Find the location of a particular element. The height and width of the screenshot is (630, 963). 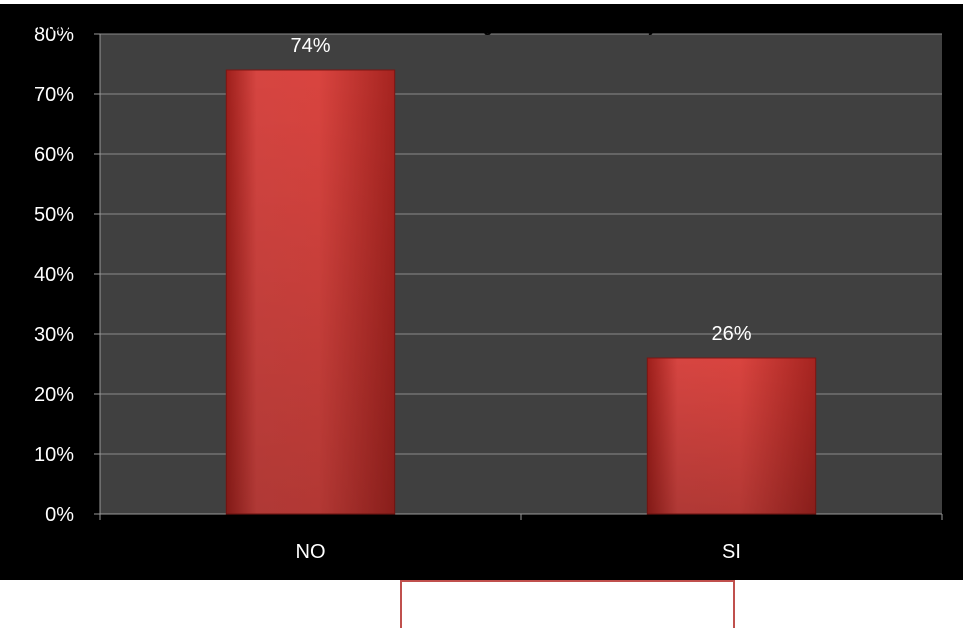

bar-si is located at coordinates (731, 436).